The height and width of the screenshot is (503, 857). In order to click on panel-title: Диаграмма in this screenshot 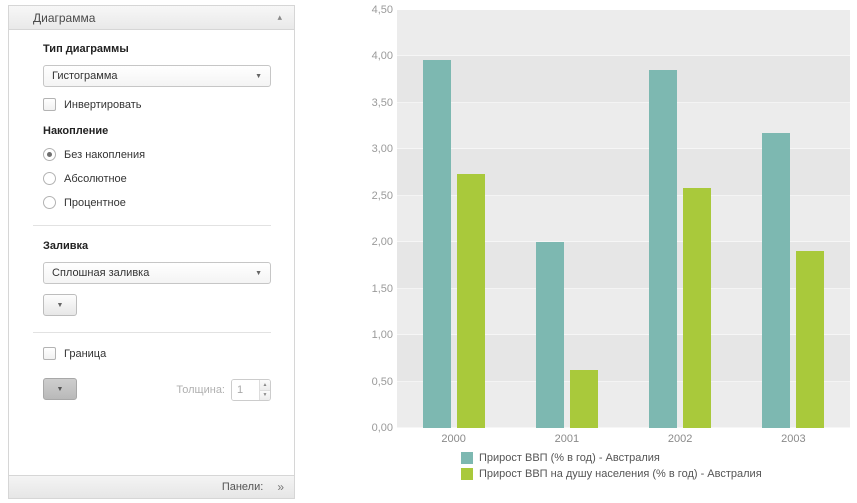, I will do `click(64, 17)`.